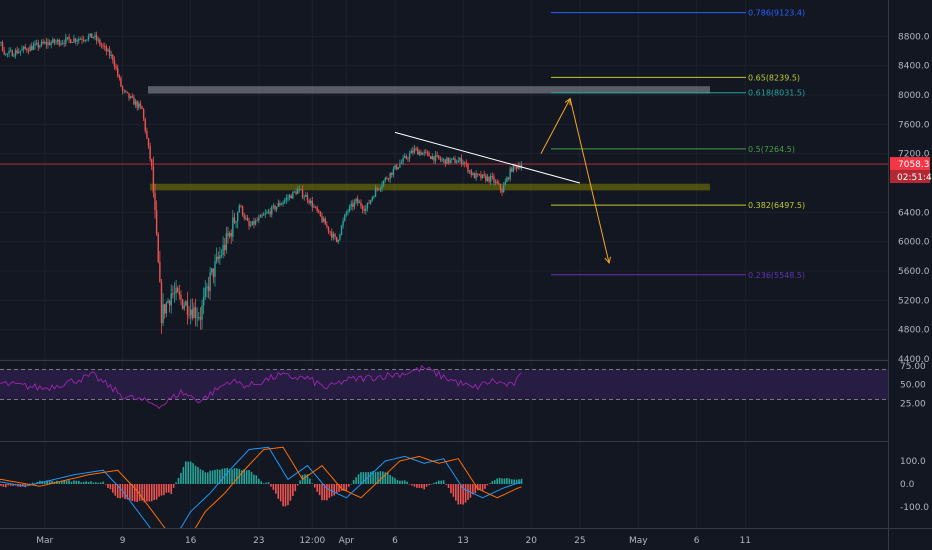 Image resolution: width=932 pixels, height=550 pixels. What do you see at coordinates (191, 541) in the screenshot?
I see `time-label-3: 16` at bounding box center [191, 541].